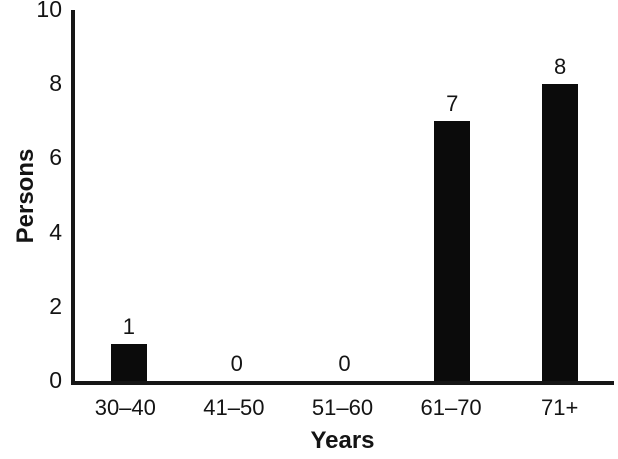 The width and height of the screenshot is (618, 459). What do you see at coordinates (452, 104) in the screenshot?
I see `bar-value-label: 7` at bounding box center [452, 104].